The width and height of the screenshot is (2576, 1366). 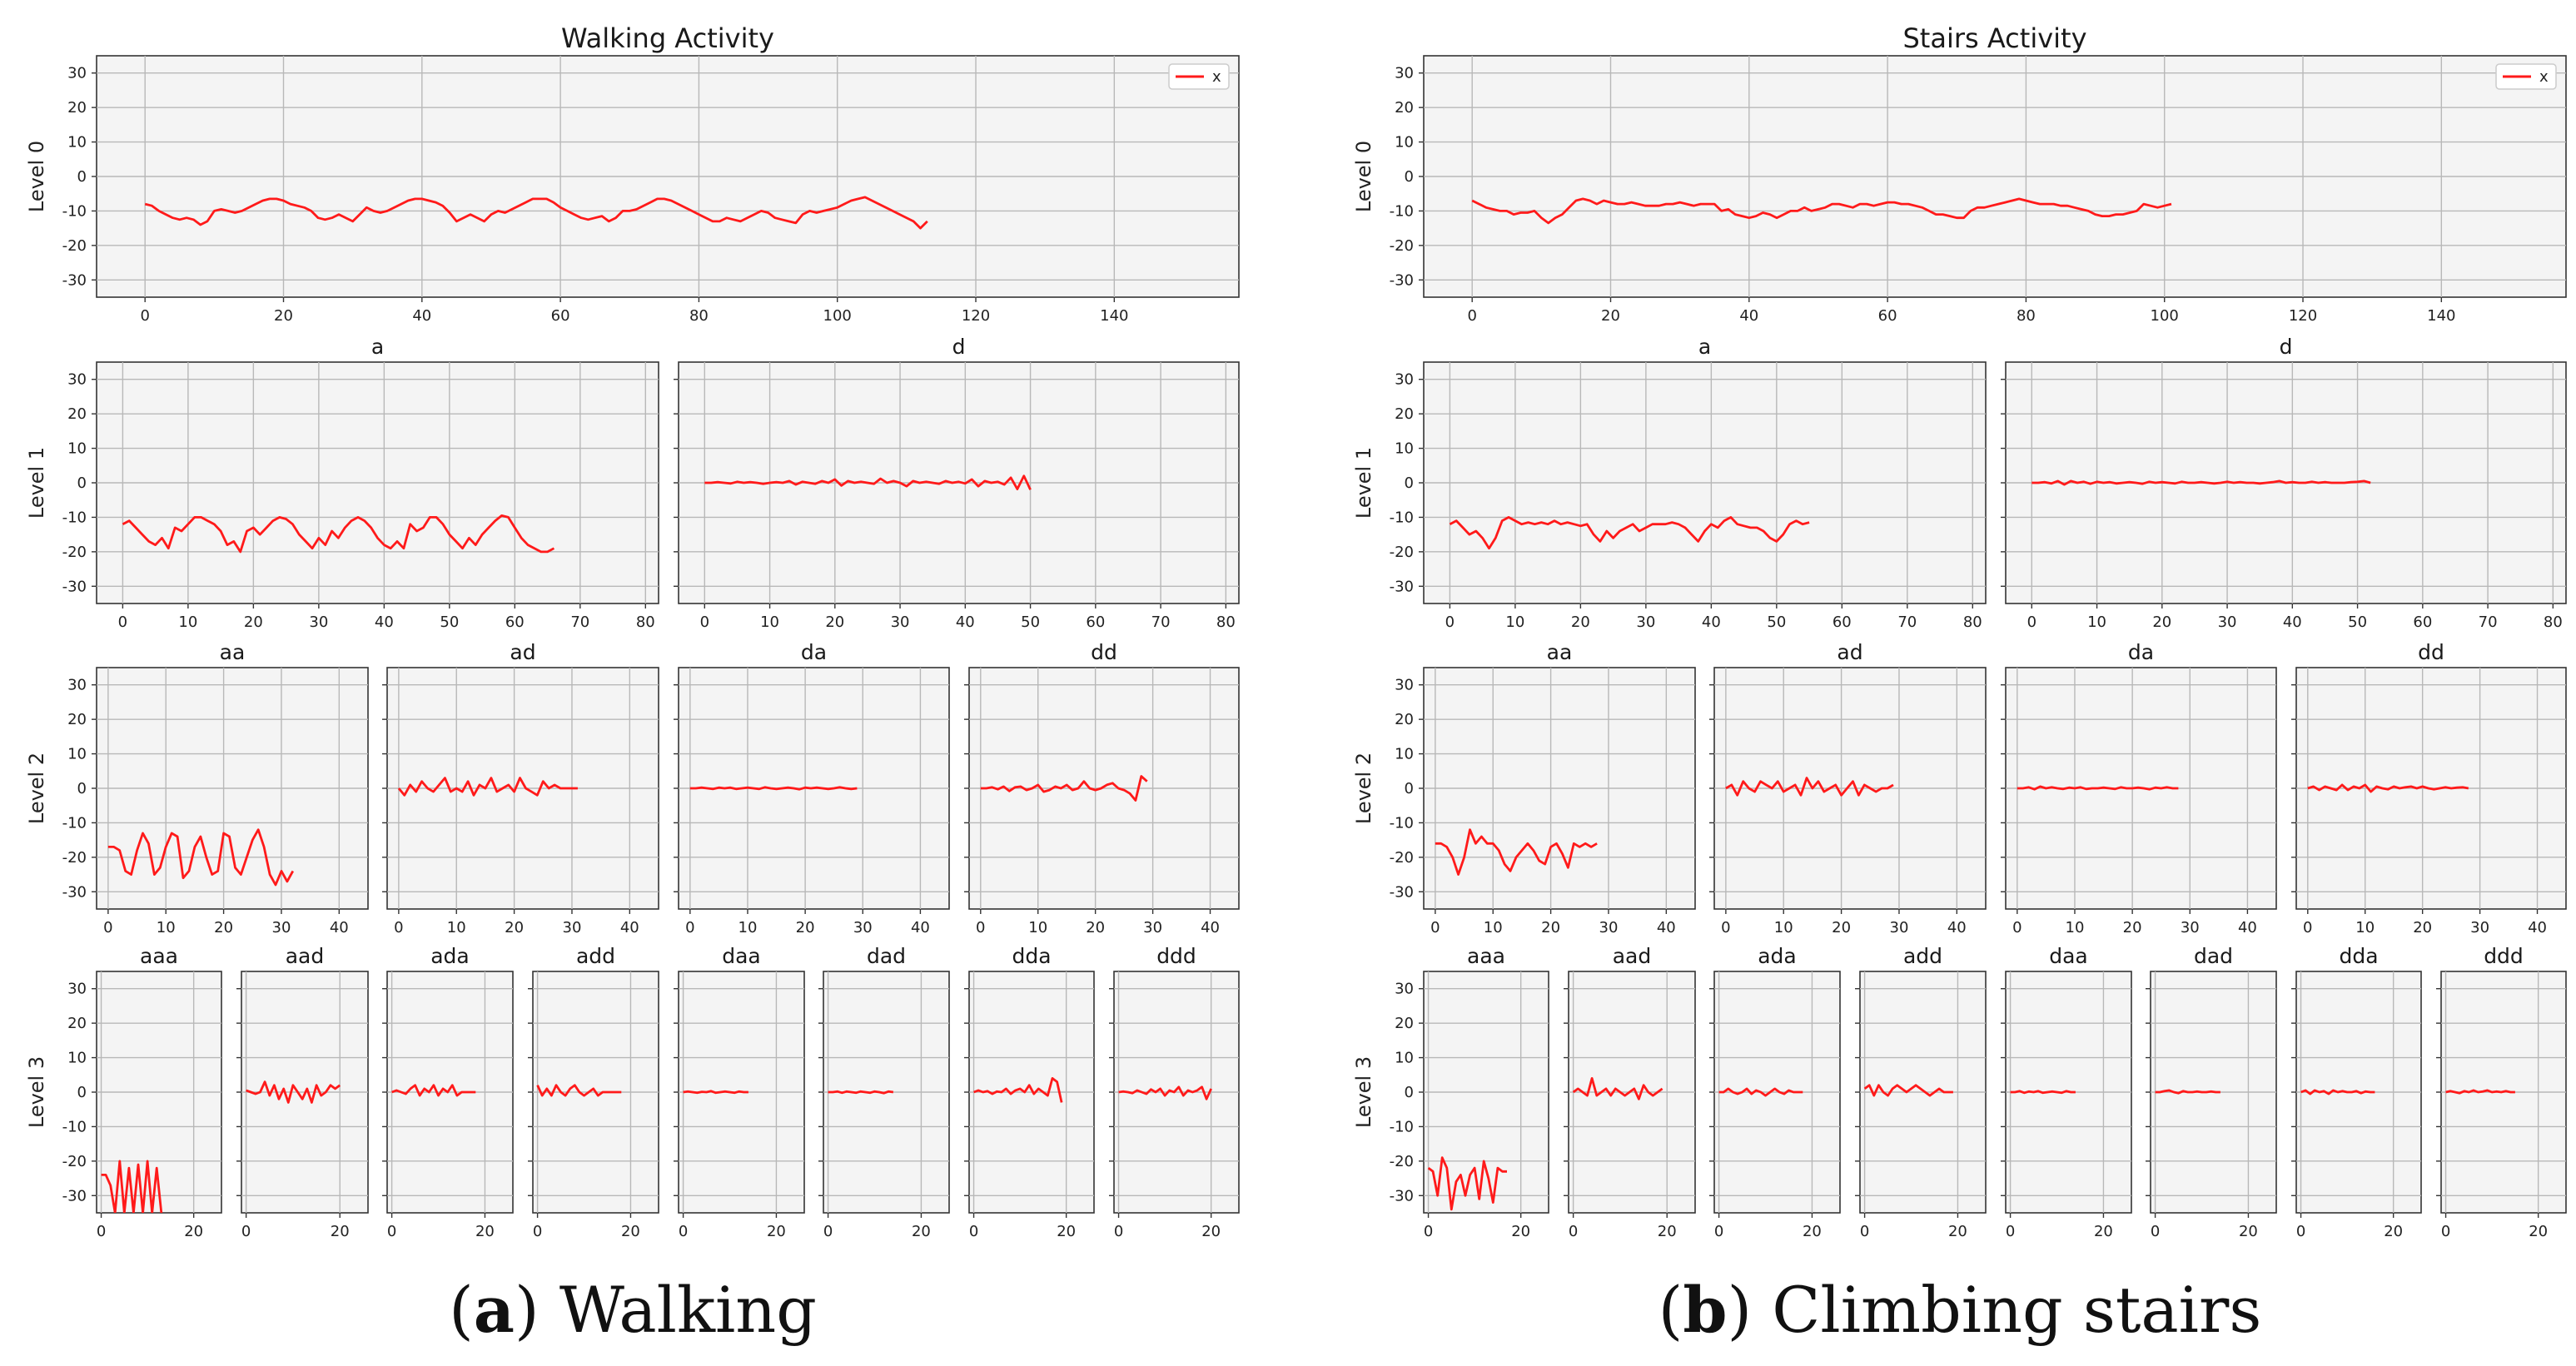 What do you see at coordinates (2337, 1092) in the screenshot?
I see `series-line-dda` at bounding box center [2337, 1092].